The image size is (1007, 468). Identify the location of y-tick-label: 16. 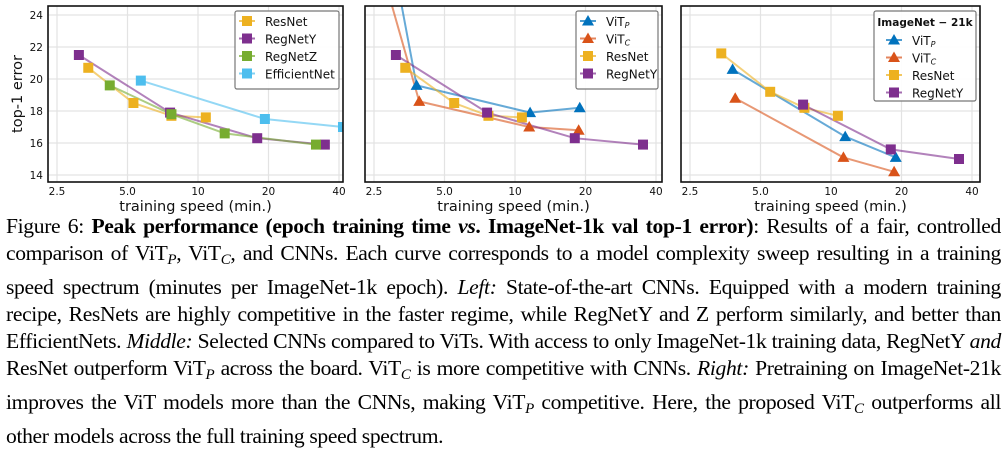
(37, 144).